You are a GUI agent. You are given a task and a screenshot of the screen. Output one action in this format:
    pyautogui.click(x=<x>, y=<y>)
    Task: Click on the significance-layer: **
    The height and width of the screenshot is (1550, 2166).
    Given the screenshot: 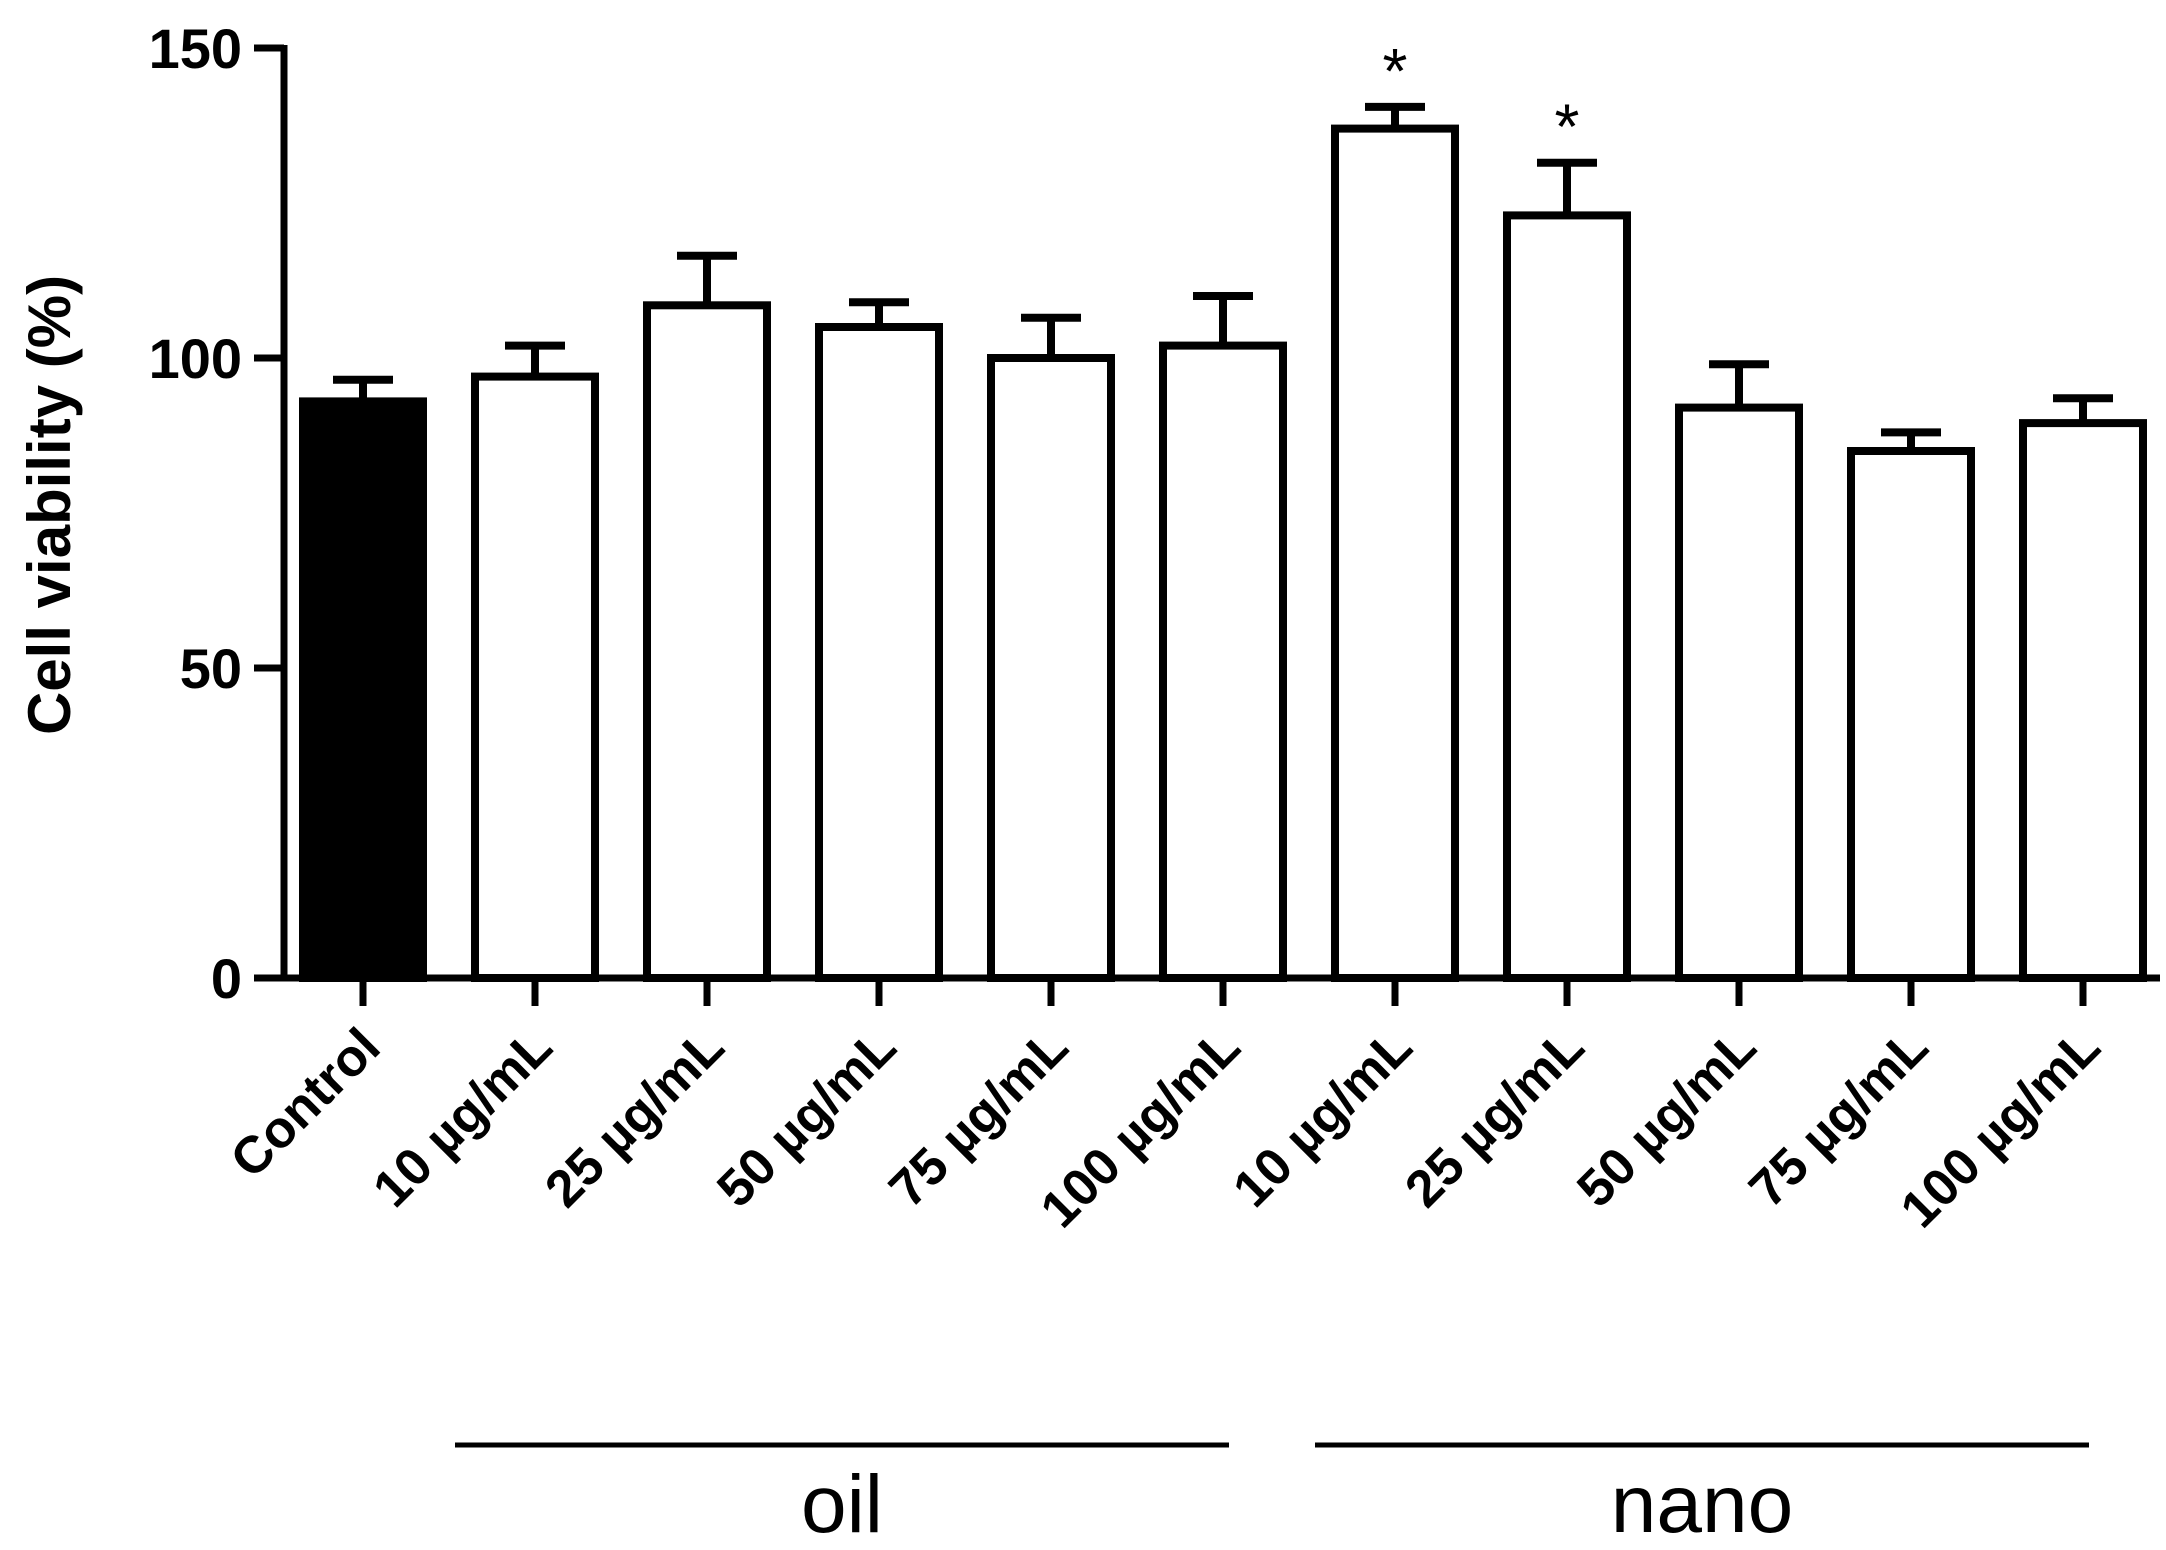 What is the action you would take?
    pyautogui.click(x=1481, y=99)
    